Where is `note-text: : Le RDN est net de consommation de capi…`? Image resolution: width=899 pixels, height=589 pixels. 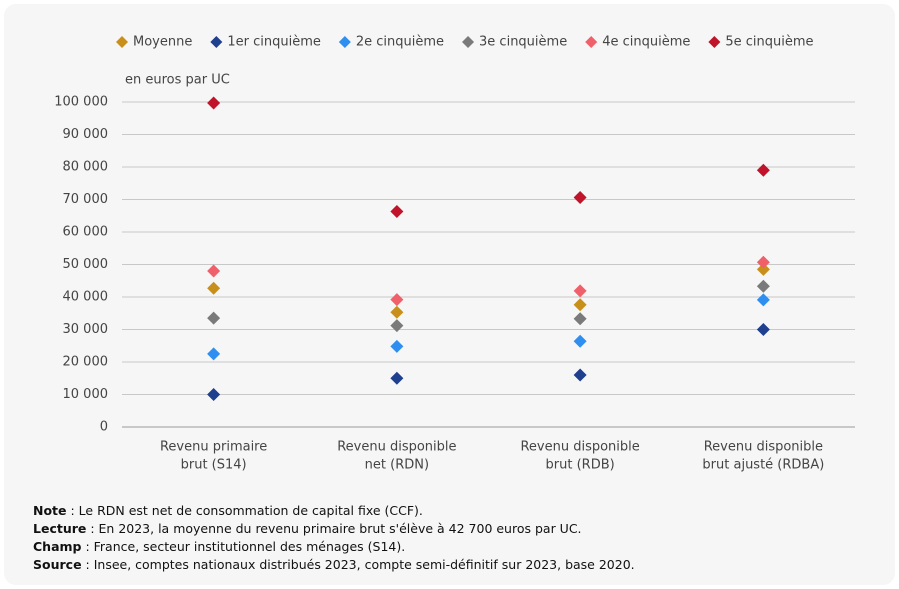 note-text: : Le RDN est net de consommation de capi… is located at coordinates (245, 510).